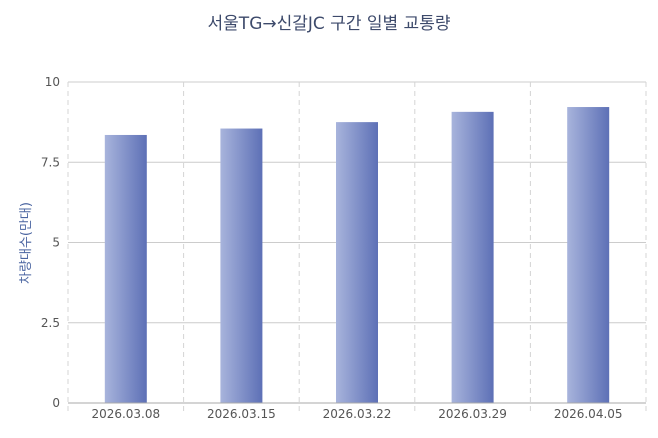 The height and width of the screenshot is (438, 658). What do you see at coordinates (329, 24) in the screenshot?
I see `chart-title: 서울TG→신갈JC 구간 일별 교통량` at bounding box center [329, 24].